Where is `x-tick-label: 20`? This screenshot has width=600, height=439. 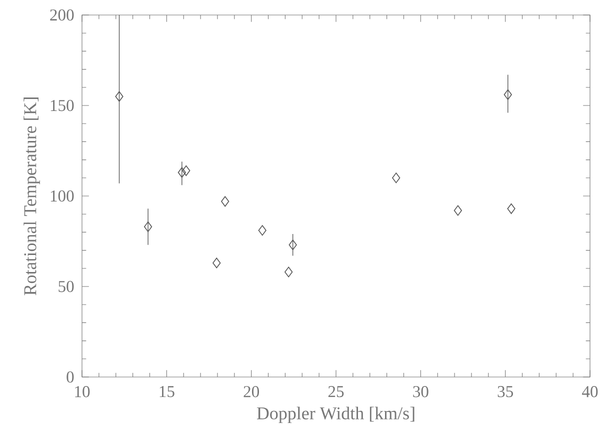 x-tick-label: 20 is located at coordinates (251, 392).